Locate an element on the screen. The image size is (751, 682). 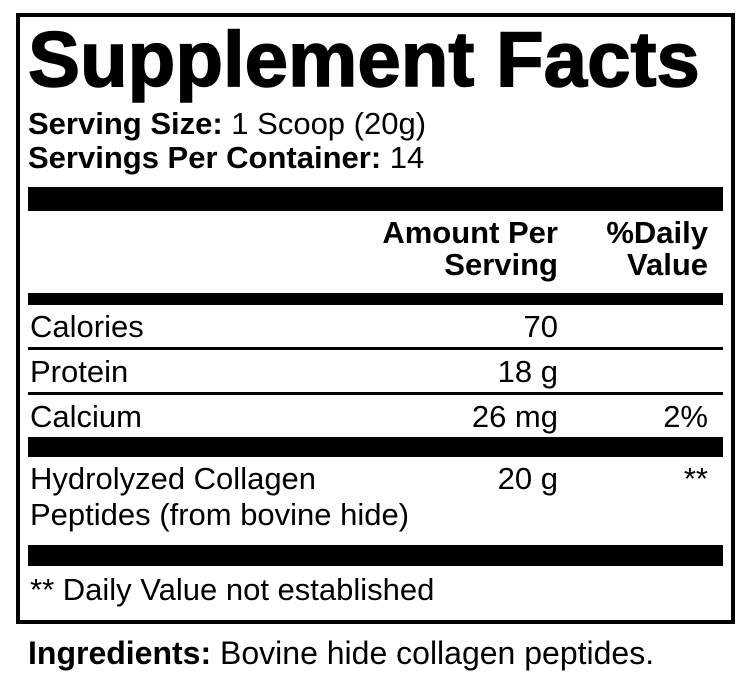
amount-header-line2: Serving is located at coordinates (501, 264).